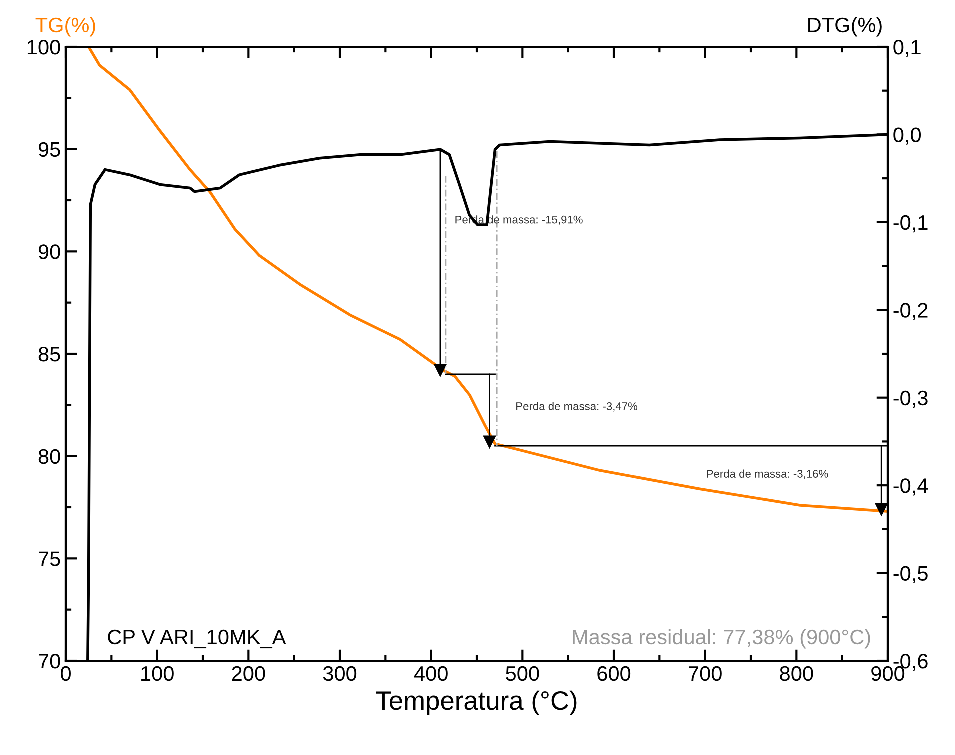 This screenshot has width=955, height=755. Describe the element at coordinates (476, 703) in the screenshot. I see `x-axis-title: Temperatura (°C)` at that location.